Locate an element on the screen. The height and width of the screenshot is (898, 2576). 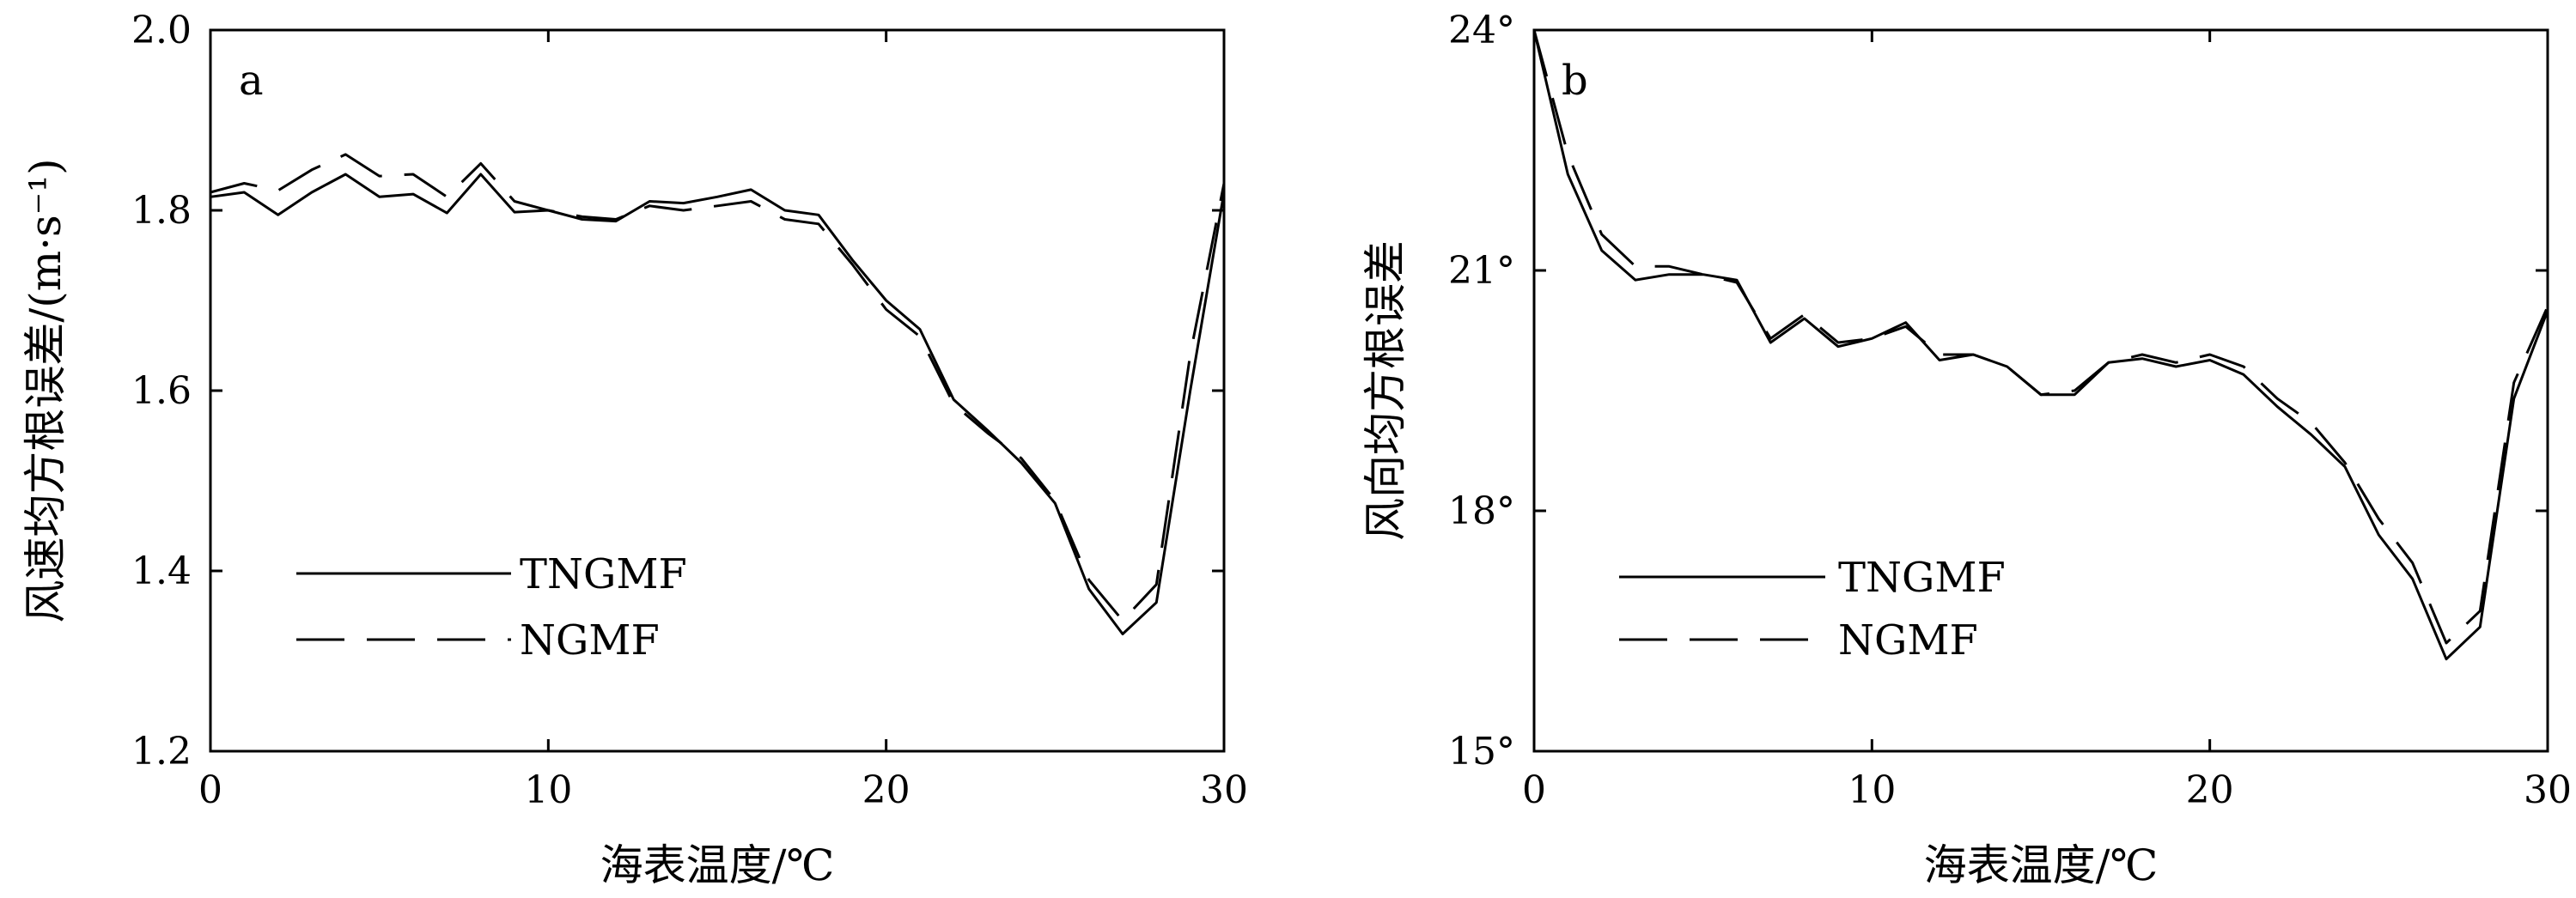
y-tick-label: 15° is located at coordinates (1481, 752).